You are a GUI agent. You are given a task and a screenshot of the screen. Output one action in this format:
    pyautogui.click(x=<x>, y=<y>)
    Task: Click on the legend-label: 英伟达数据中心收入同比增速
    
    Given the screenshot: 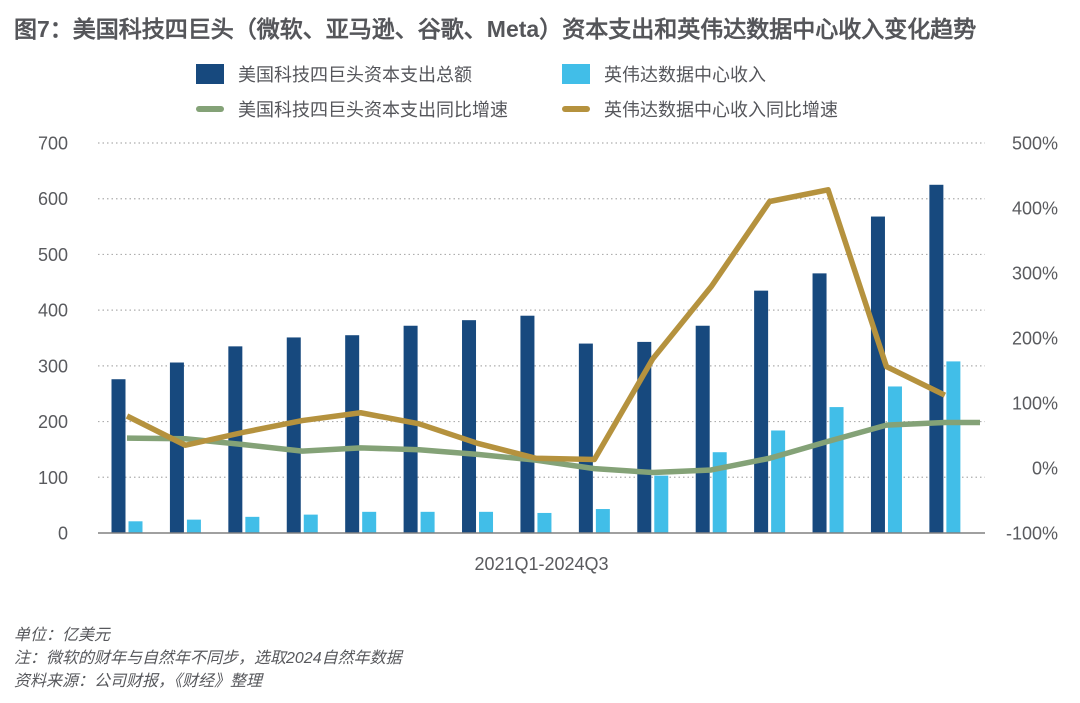 What is the action you would take?
    pyautogui.click(x=721, y=110)
    